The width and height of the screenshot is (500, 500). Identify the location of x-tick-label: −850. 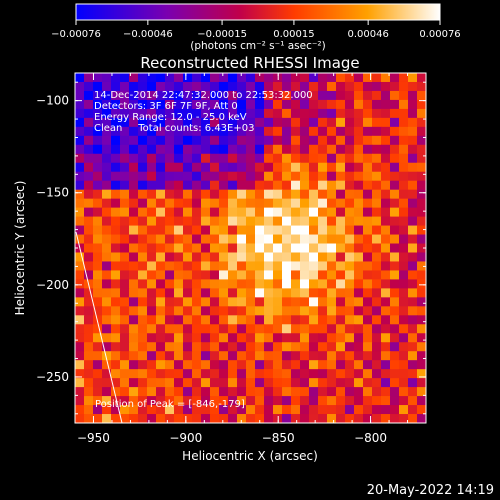
(278, 438).